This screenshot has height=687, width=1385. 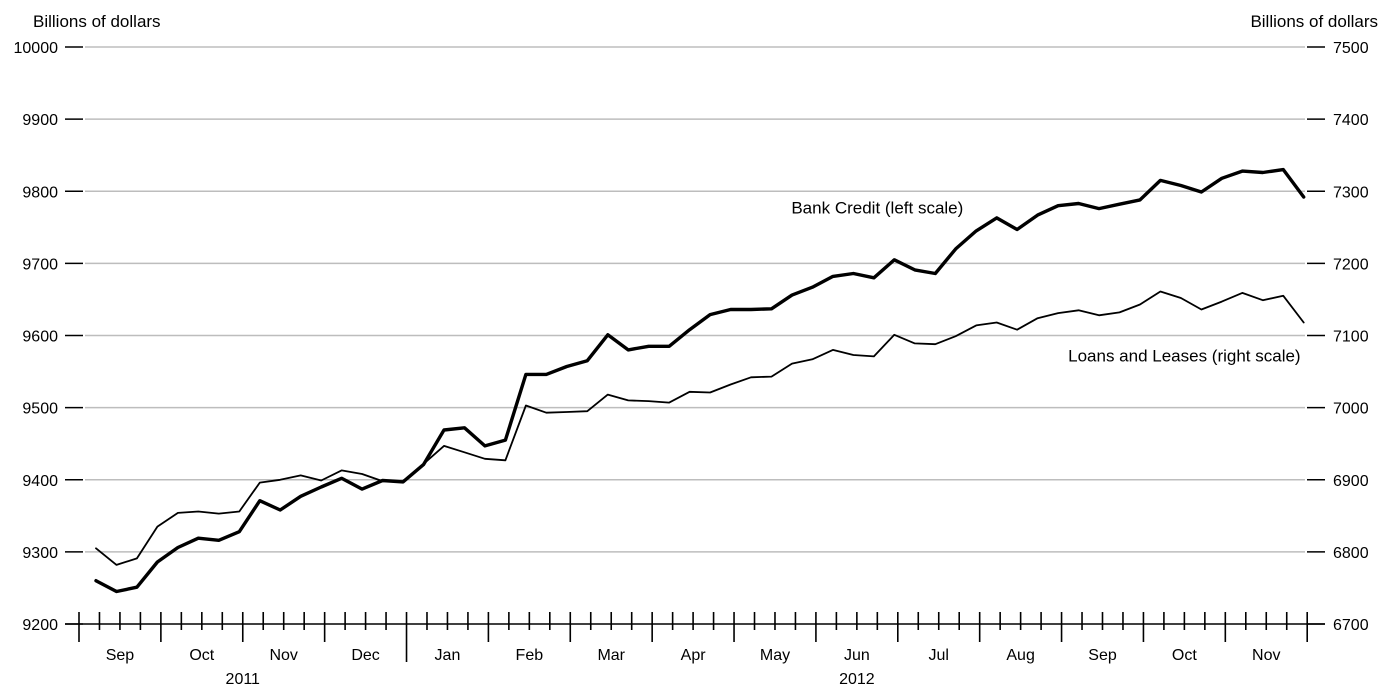 I want to click on month-label: May, so click(x=775, y=655).